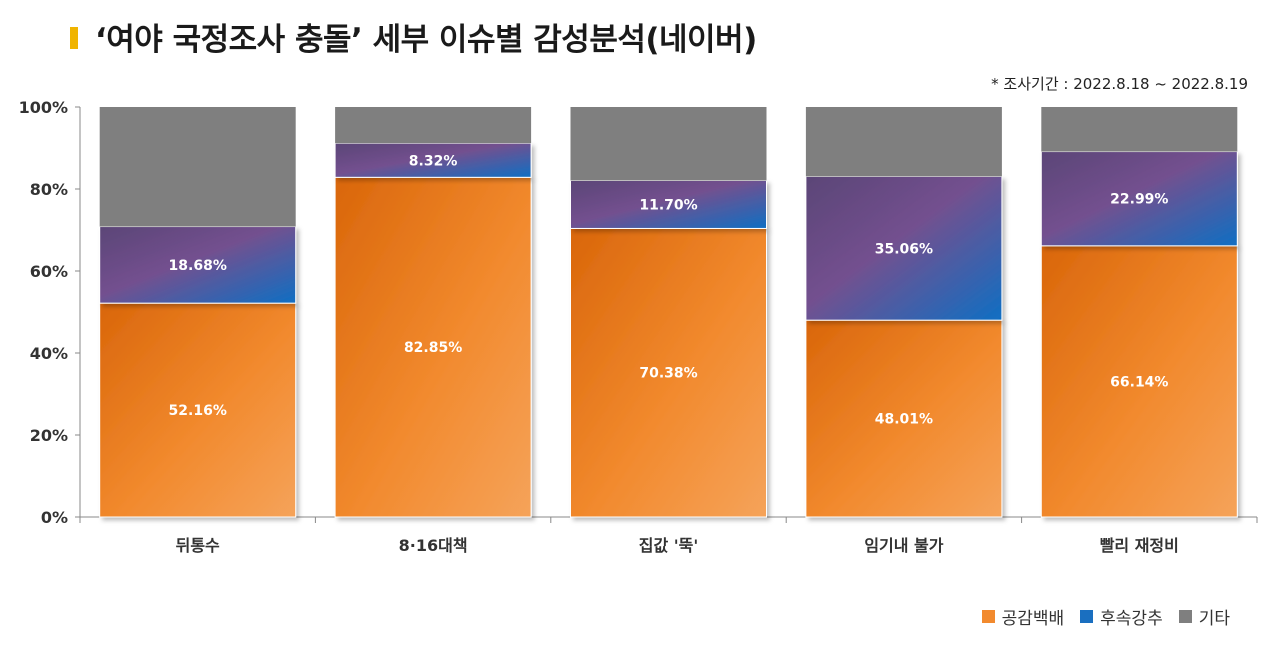  Describe the element at coordinates (49, 189) in the screenshot. I see `y-tick-label: 80%` at that location.